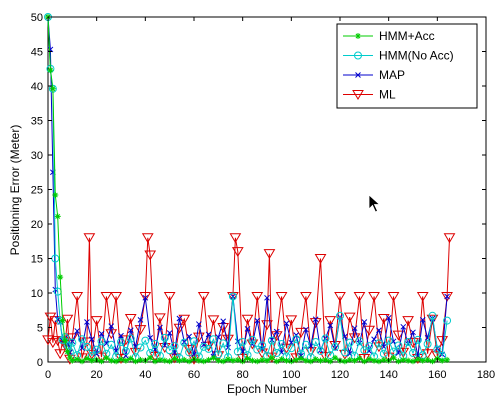 The image size is (502, 401). What do you see at coordinates (398, 56) in the screenshot?
I see `legend-item: HMM(No Acc)` at bounding box center [398, 56].